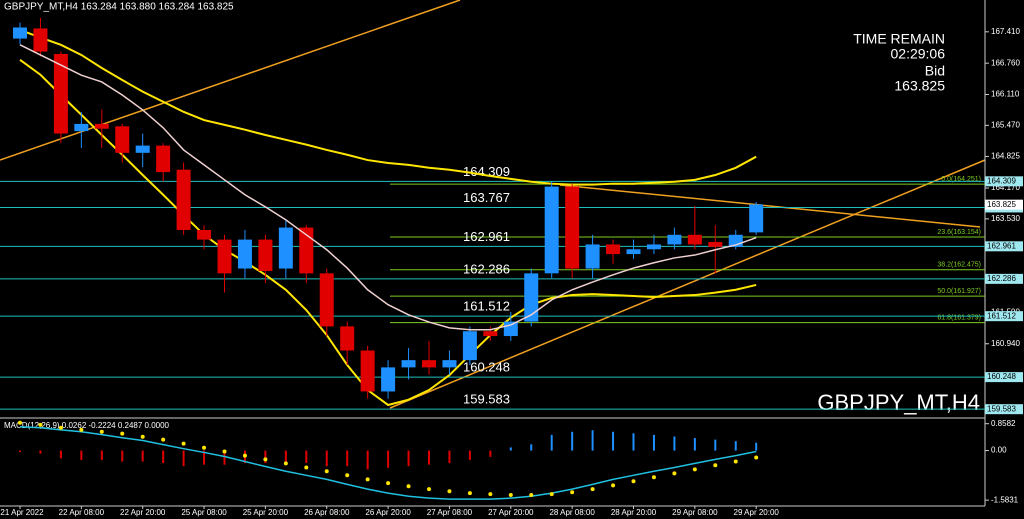 The height and width of the screenshot is (519, 1024). Describe the element at coordinates (143, 512) in the screenshot. I see `x-tick-label: 22 Apr 20:00` at that location.